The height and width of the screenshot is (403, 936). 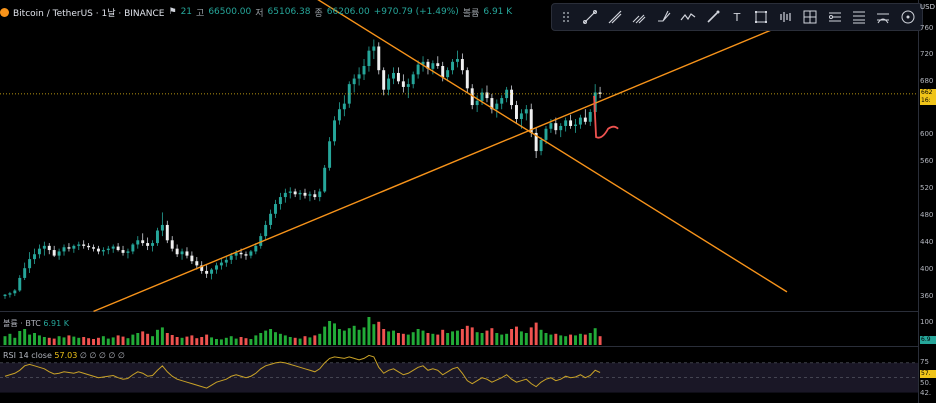 What do you see at coordinates (566, 17) in the screenshot?
I see `drag-handle-icon` at bounding box center [566, 17].